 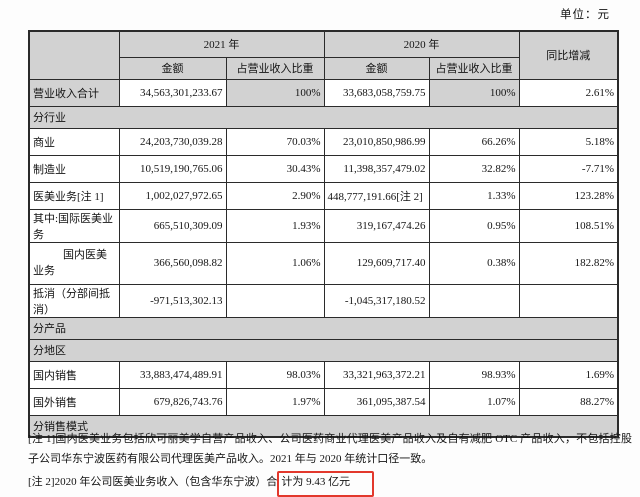 What do you see at coordinates (172, 195) in the screenshot?
I see `cell-amount-2021: 1,002,027,972.65` at bounding box center [172, 195].